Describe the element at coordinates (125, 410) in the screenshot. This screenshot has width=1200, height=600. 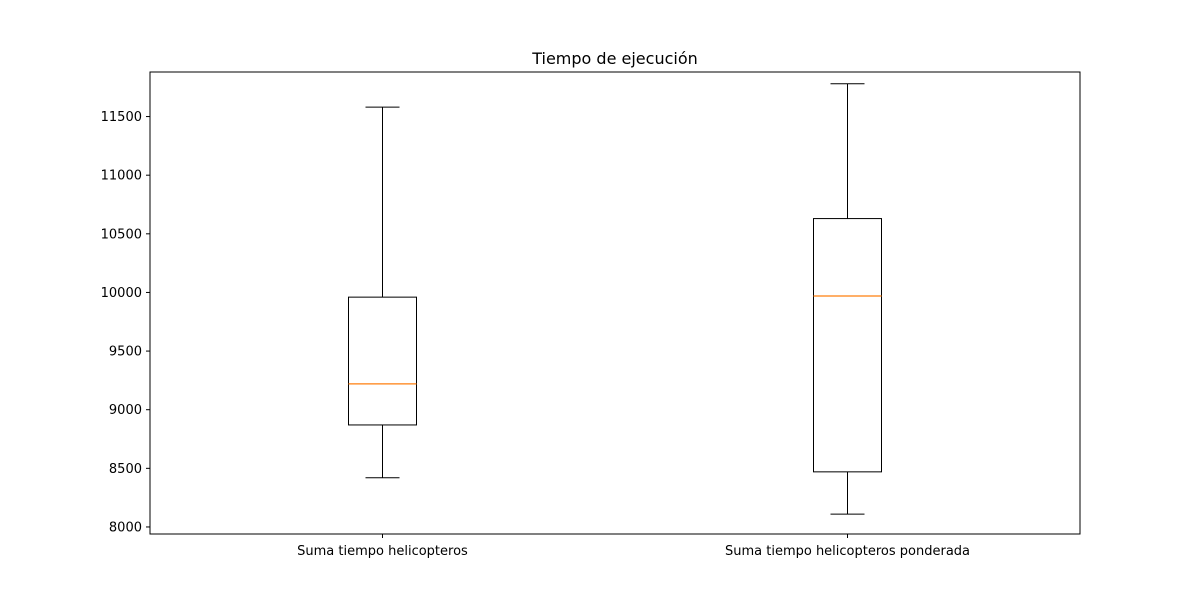
I see `y-tick-label: 9000` at that location.